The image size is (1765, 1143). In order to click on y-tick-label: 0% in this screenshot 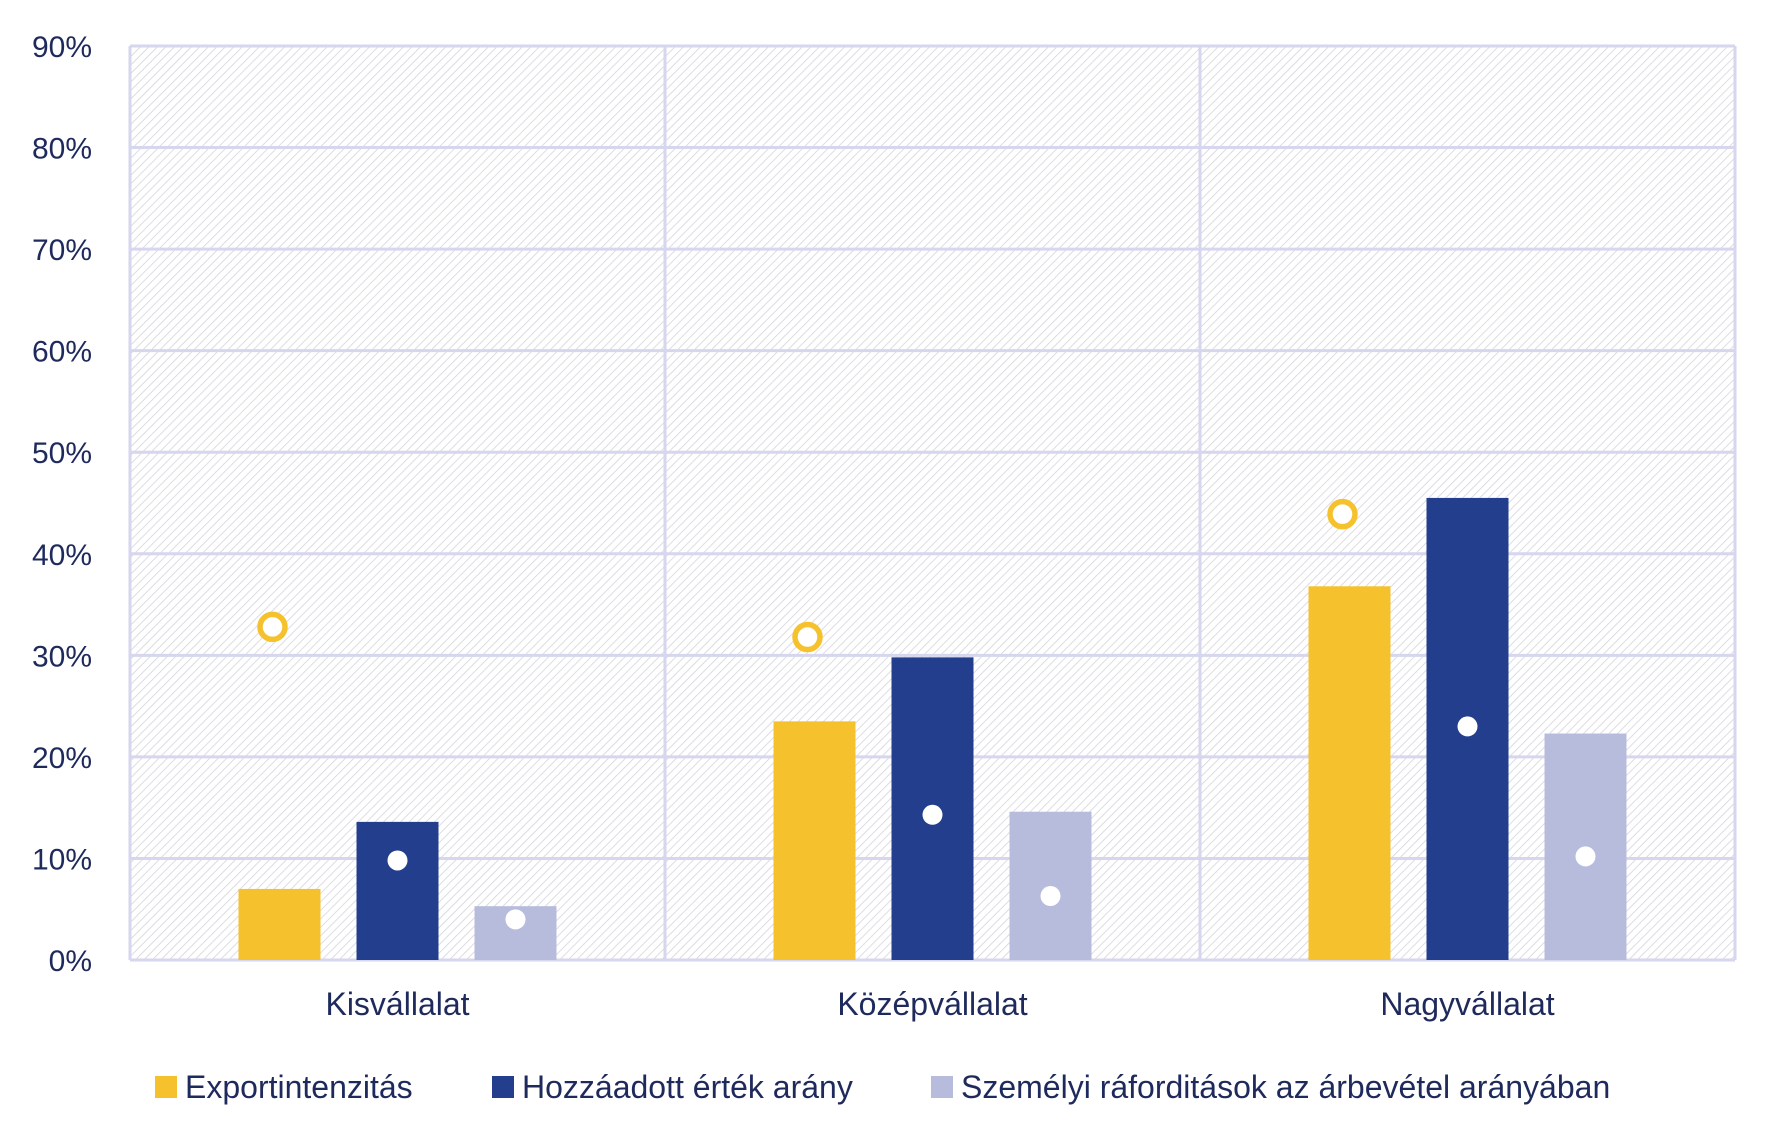, I will do `click(70, 961)`.